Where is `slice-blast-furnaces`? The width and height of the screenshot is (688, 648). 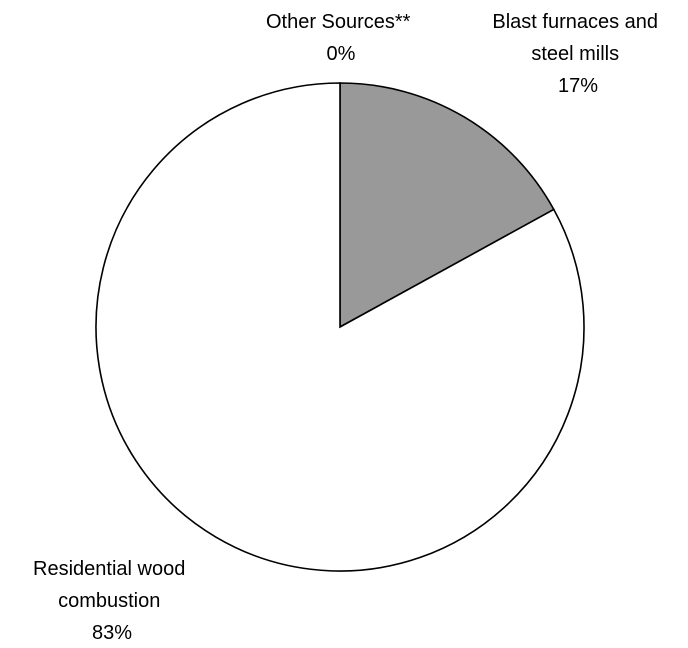 slice-blast-furnaces is located at coordinates (447, 205).